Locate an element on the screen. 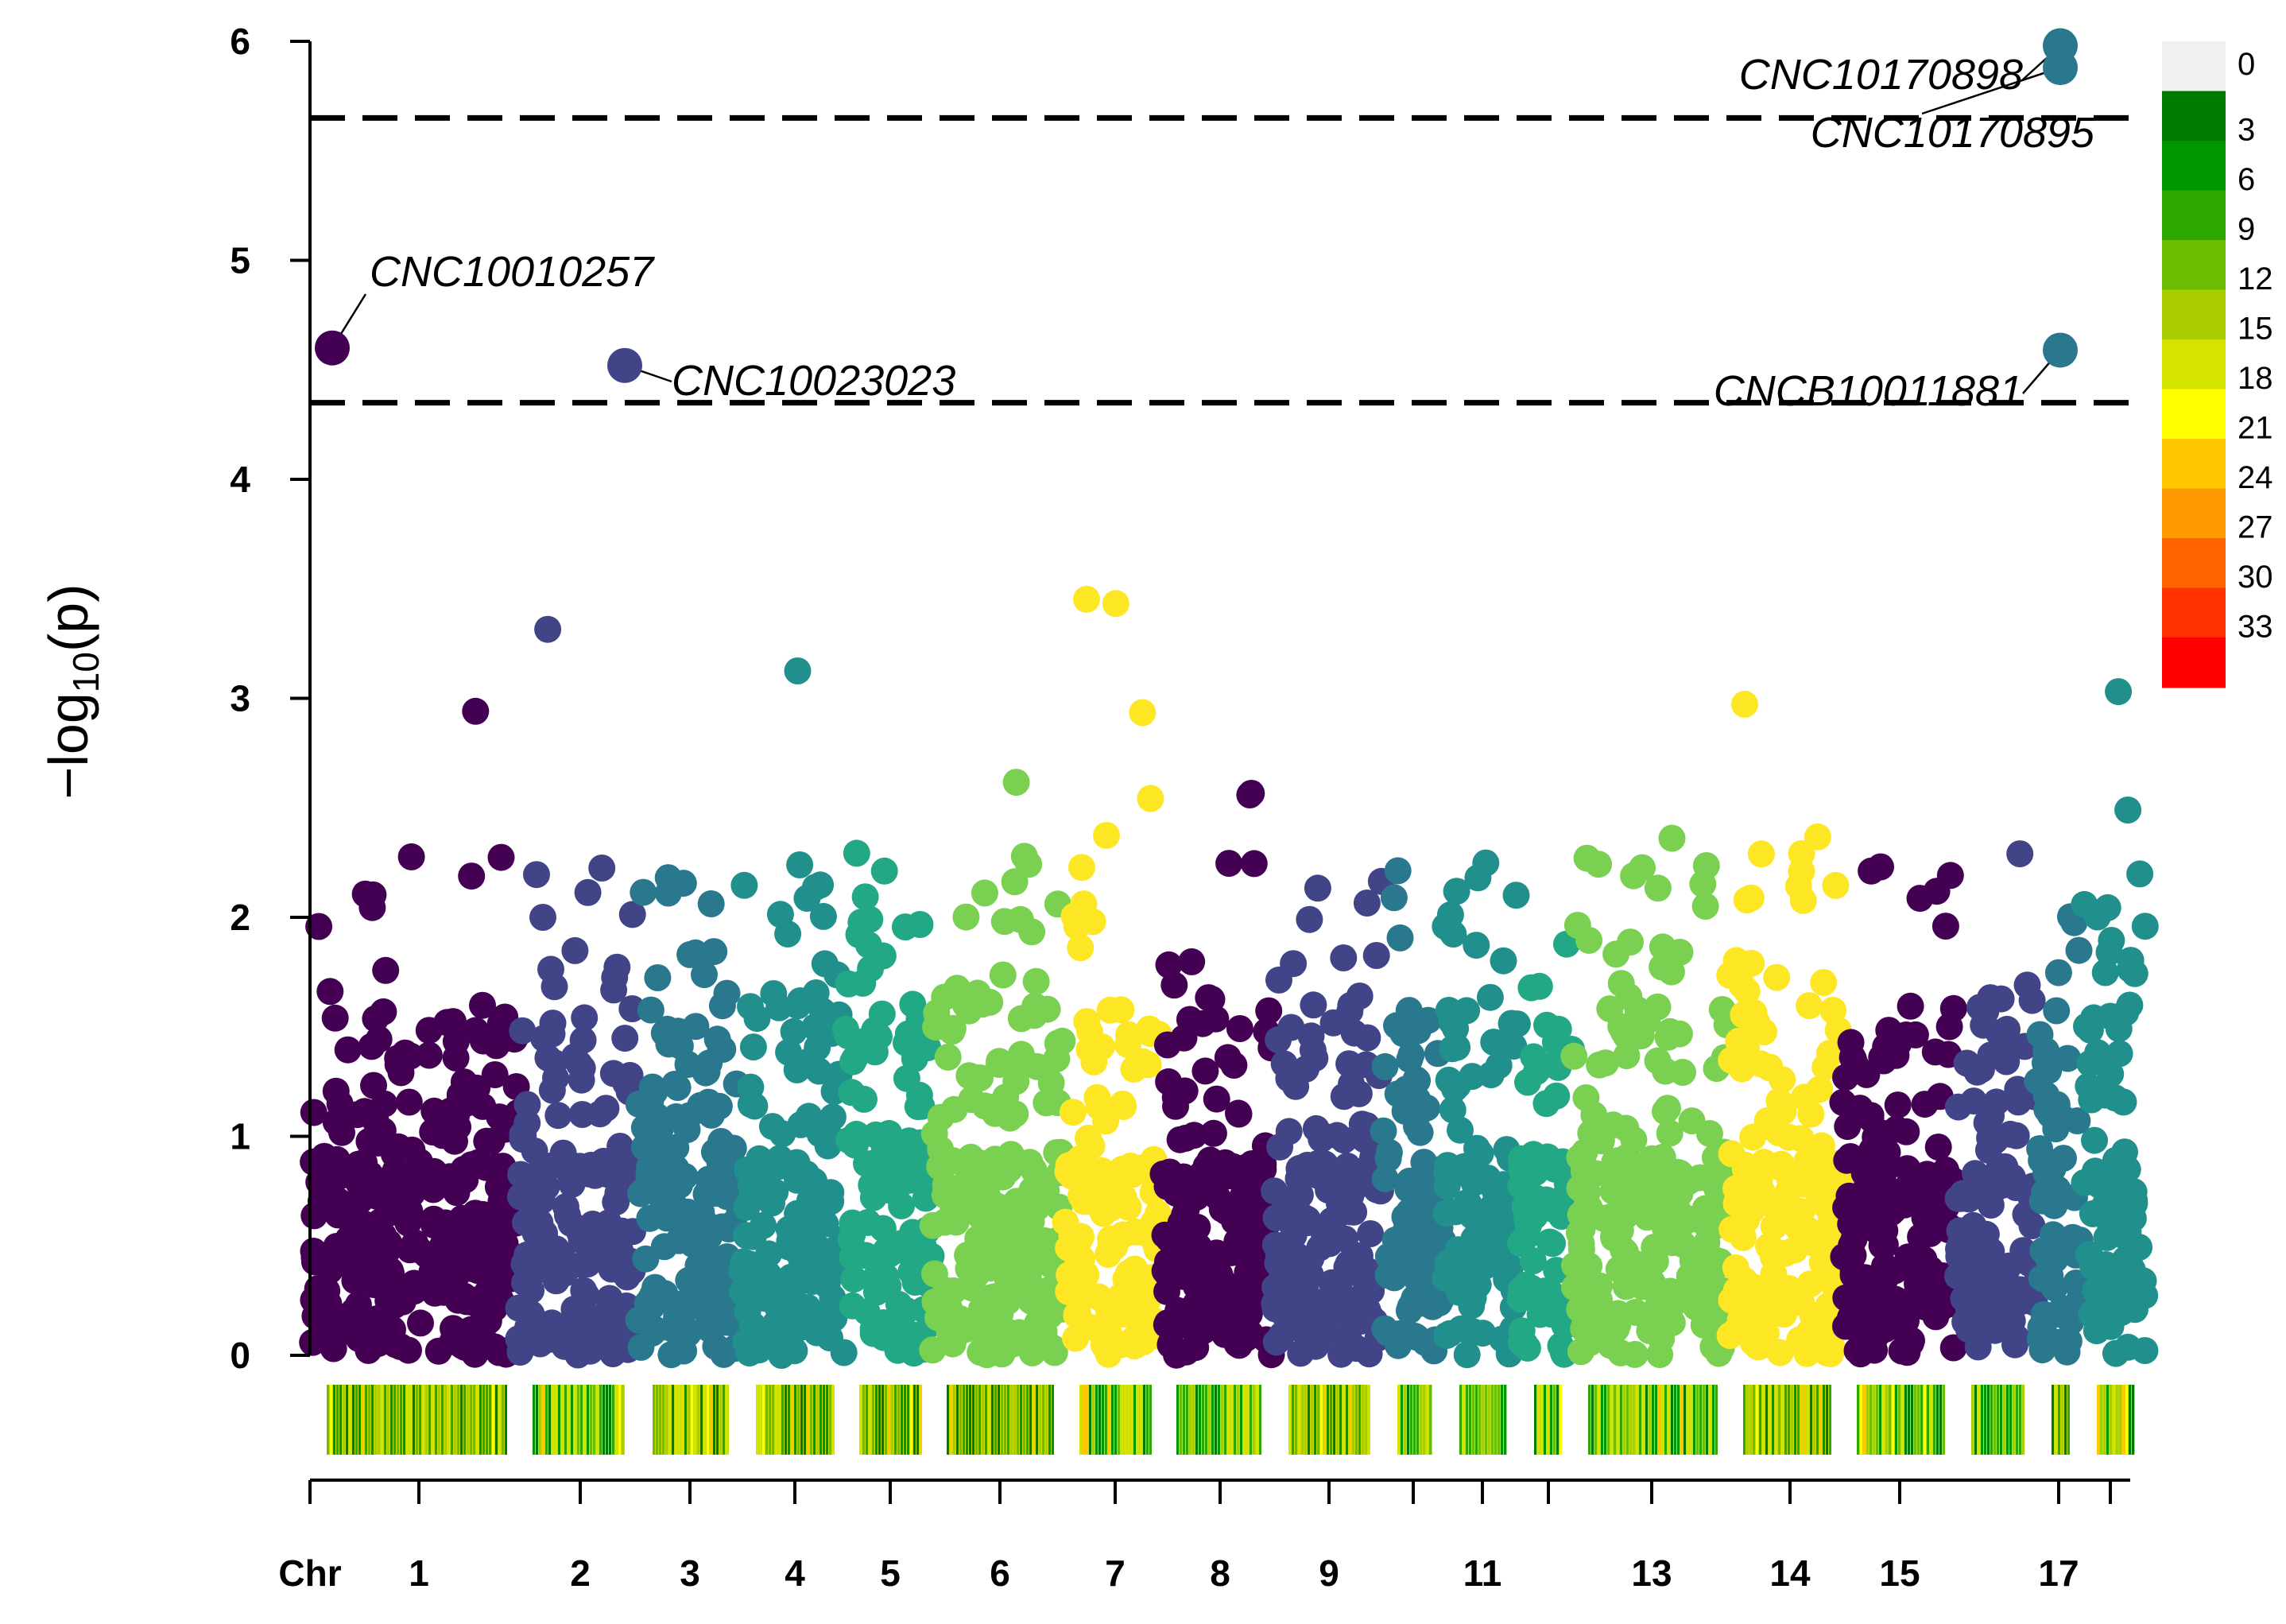 This screenshot has height=1624, width=2286. chr-7-density is located at coordinates (1115, 1420).